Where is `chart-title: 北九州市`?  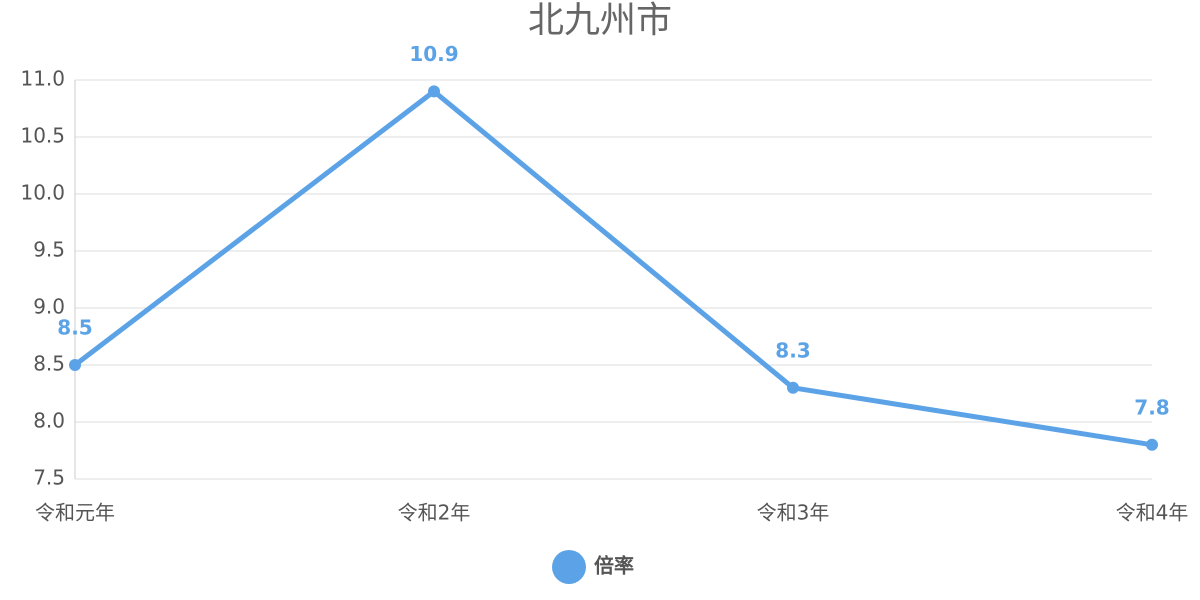
chart-title: 北九州市 is located at coordinates (600, 20).